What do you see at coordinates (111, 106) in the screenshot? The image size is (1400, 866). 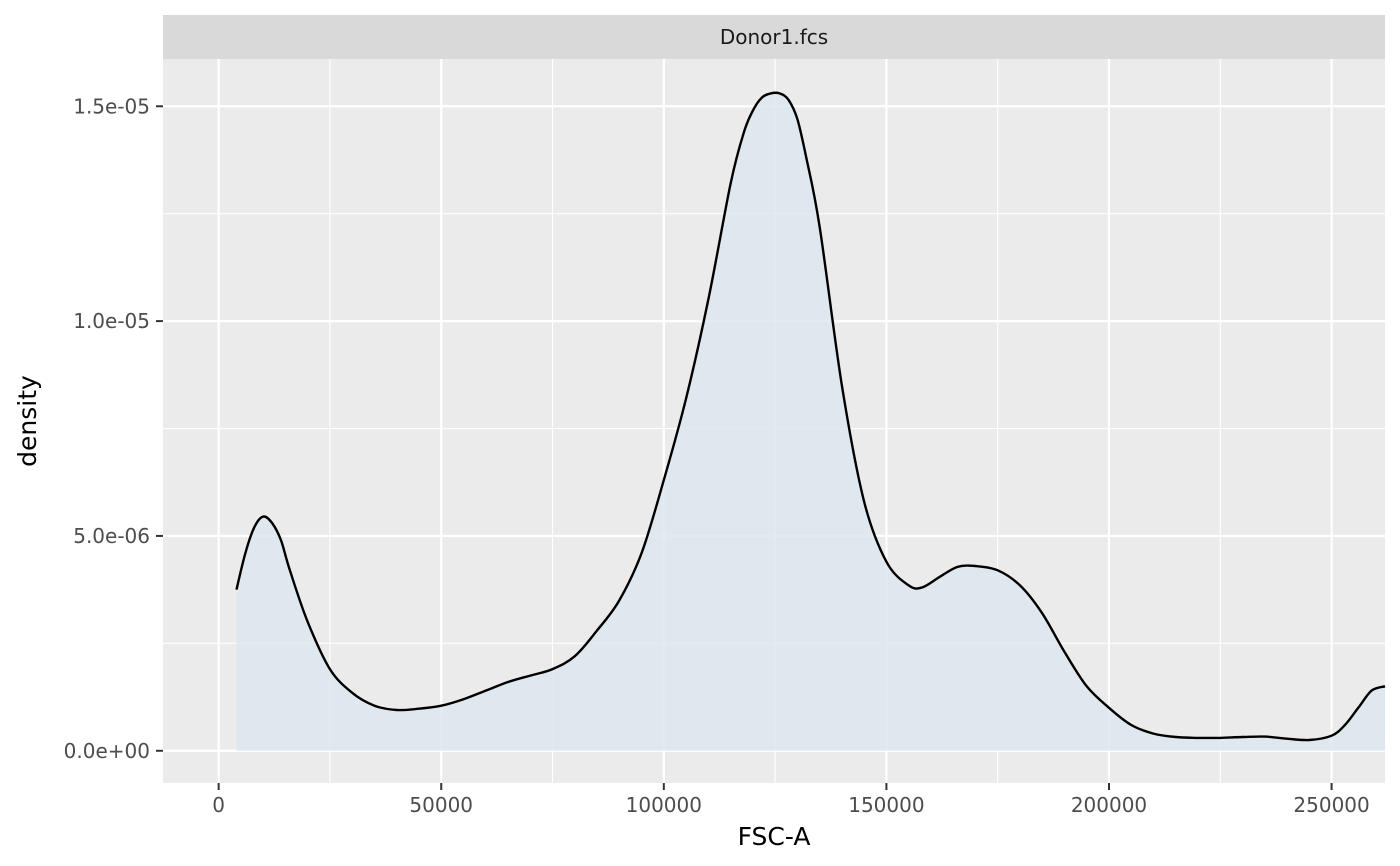 I see `y-tick-label: 1.5e-05` at bounding box center [111, 106].